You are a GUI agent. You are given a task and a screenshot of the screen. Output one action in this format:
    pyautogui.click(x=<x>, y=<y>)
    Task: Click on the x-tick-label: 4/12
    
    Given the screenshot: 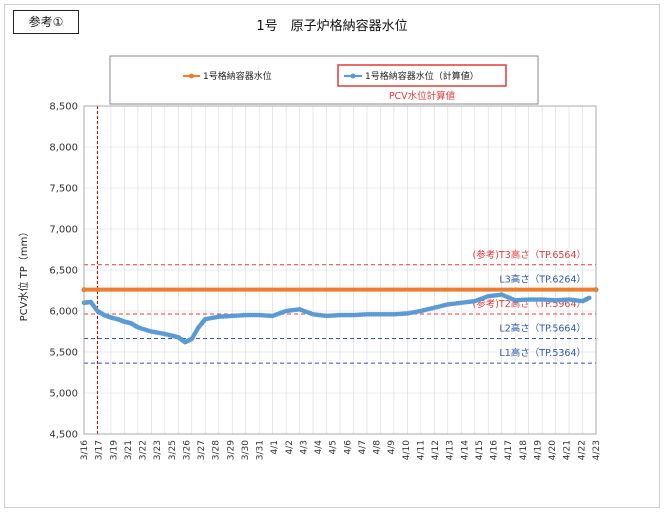 What is the action you would take?
    pyautogui.click(x=436, y=450)
    